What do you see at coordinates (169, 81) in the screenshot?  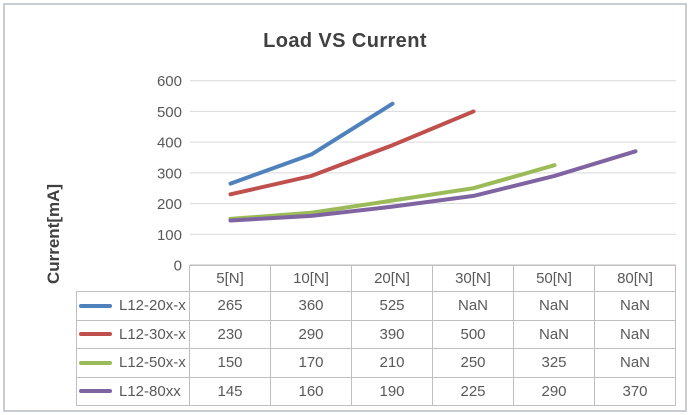 I see `y-tick-label: 600` at bounding box center [169, 81].